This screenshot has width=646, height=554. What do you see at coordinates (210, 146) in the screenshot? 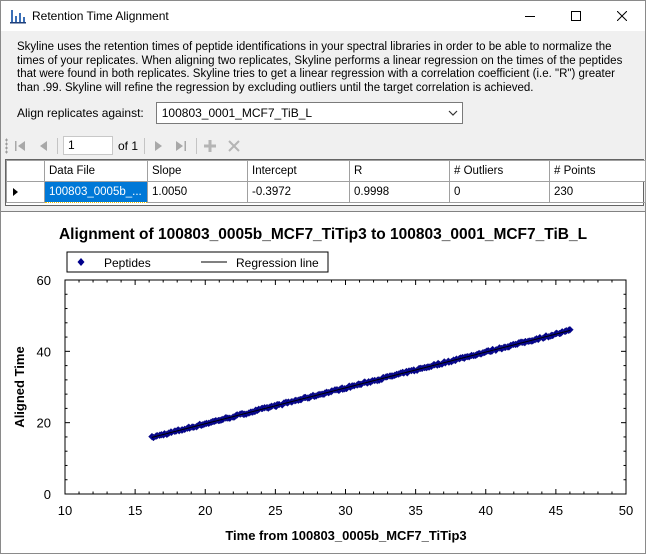
I see `add-new-icon` at bounding box center [210, 146].